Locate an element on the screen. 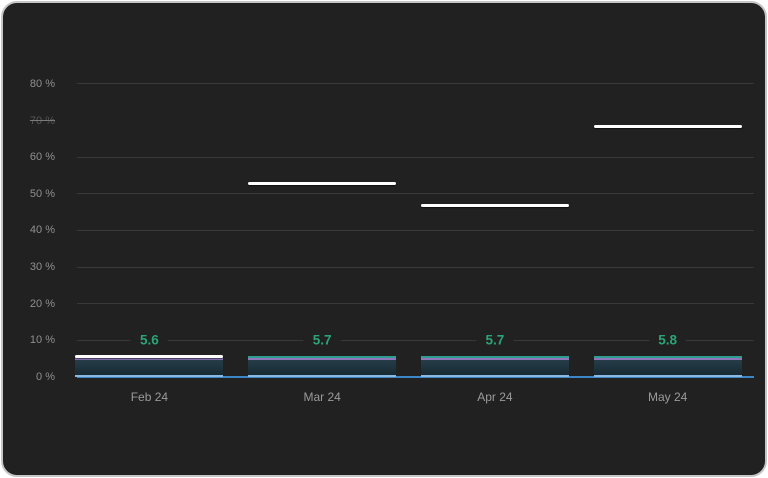 The height and width of the screenshot is (478, 768). y-axis-tick-label: 70 % is located at coordinates (42, 120).